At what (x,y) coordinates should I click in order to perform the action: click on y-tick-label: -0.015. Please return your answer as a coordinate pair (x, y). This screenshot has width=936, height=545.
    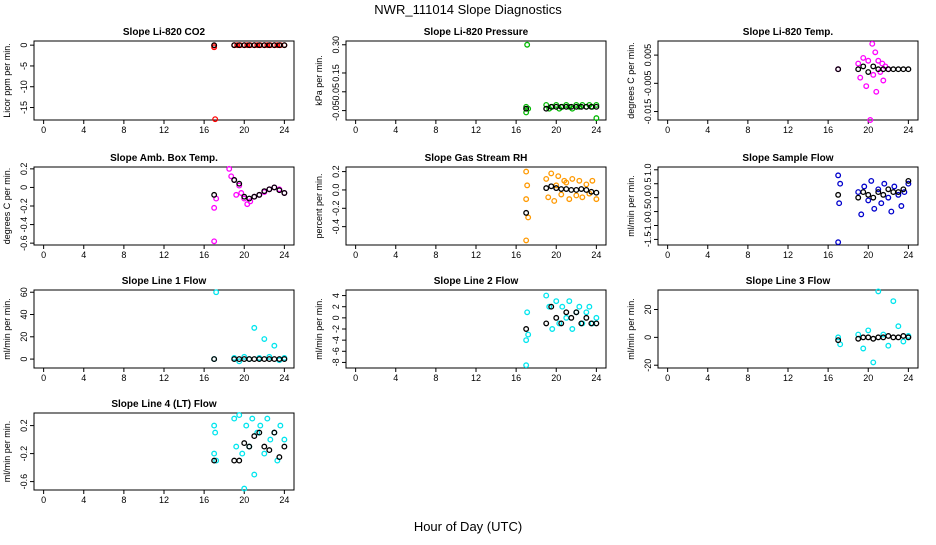
    Looking at the image, I should click on (648, 112).